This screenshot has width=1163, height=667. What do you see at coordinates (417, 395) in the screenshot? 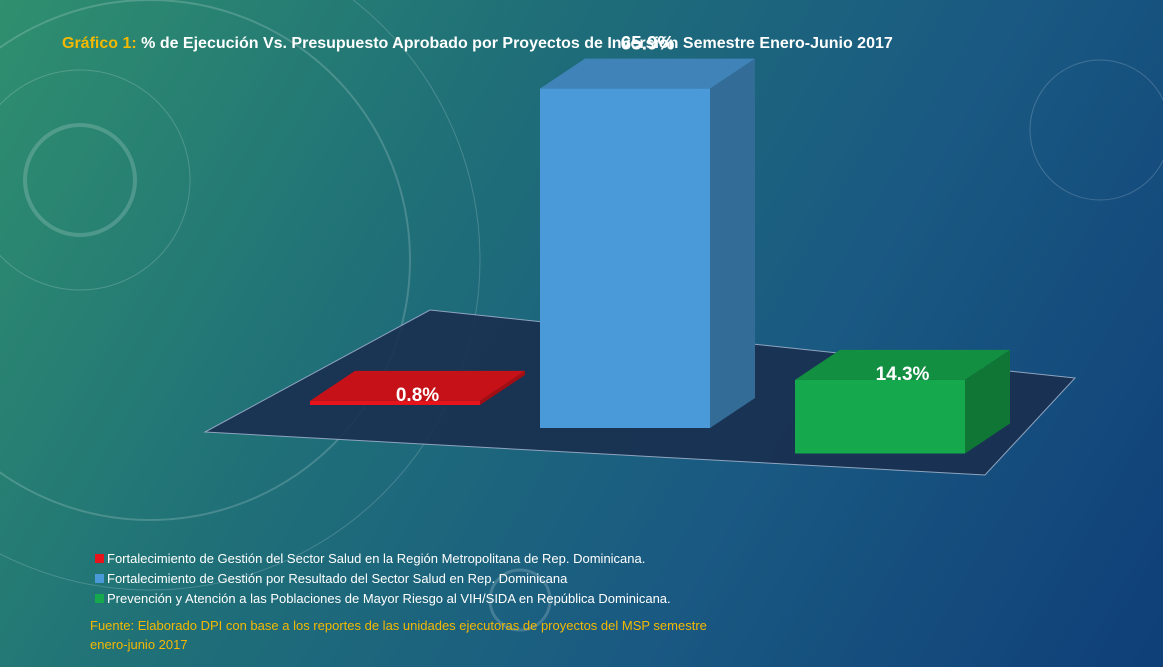
I see `value-label: 0.8%` at bounding box center [417, 395].